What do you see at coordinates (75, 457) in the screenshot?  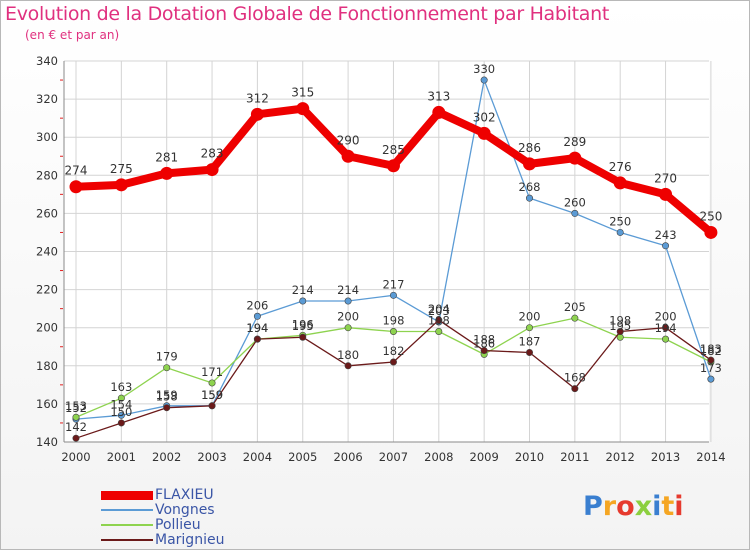 I see `x-tick-label: 2000` at bounding box center [75, 457].